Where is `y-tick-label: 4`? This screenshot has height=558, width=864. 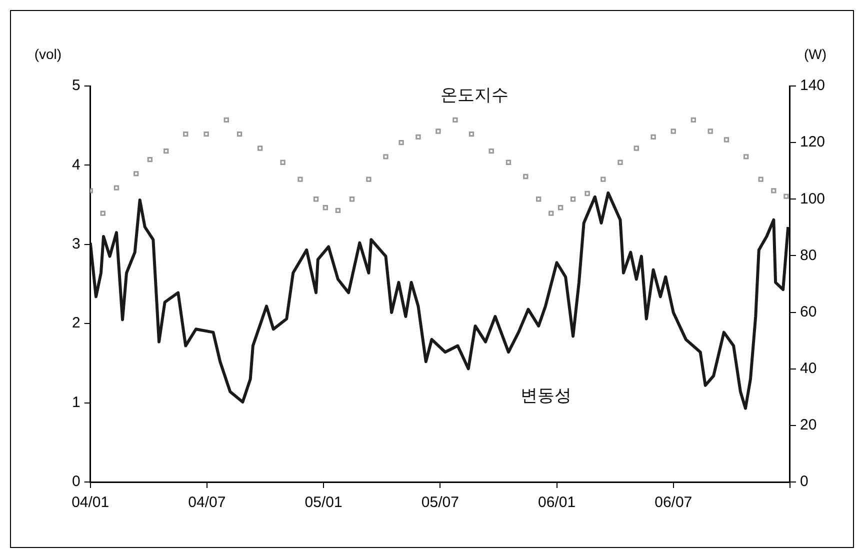
y-tick-label: 4 is located at coordinates (76, 165).